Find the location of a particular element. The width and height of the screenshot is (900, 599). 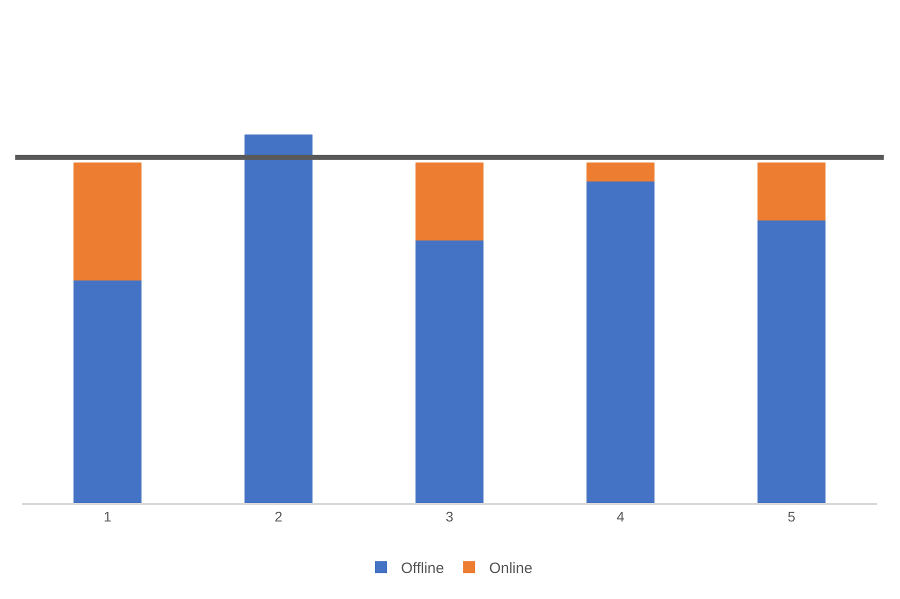

x-tick-label: 1 is located at coordinates (108, 516).